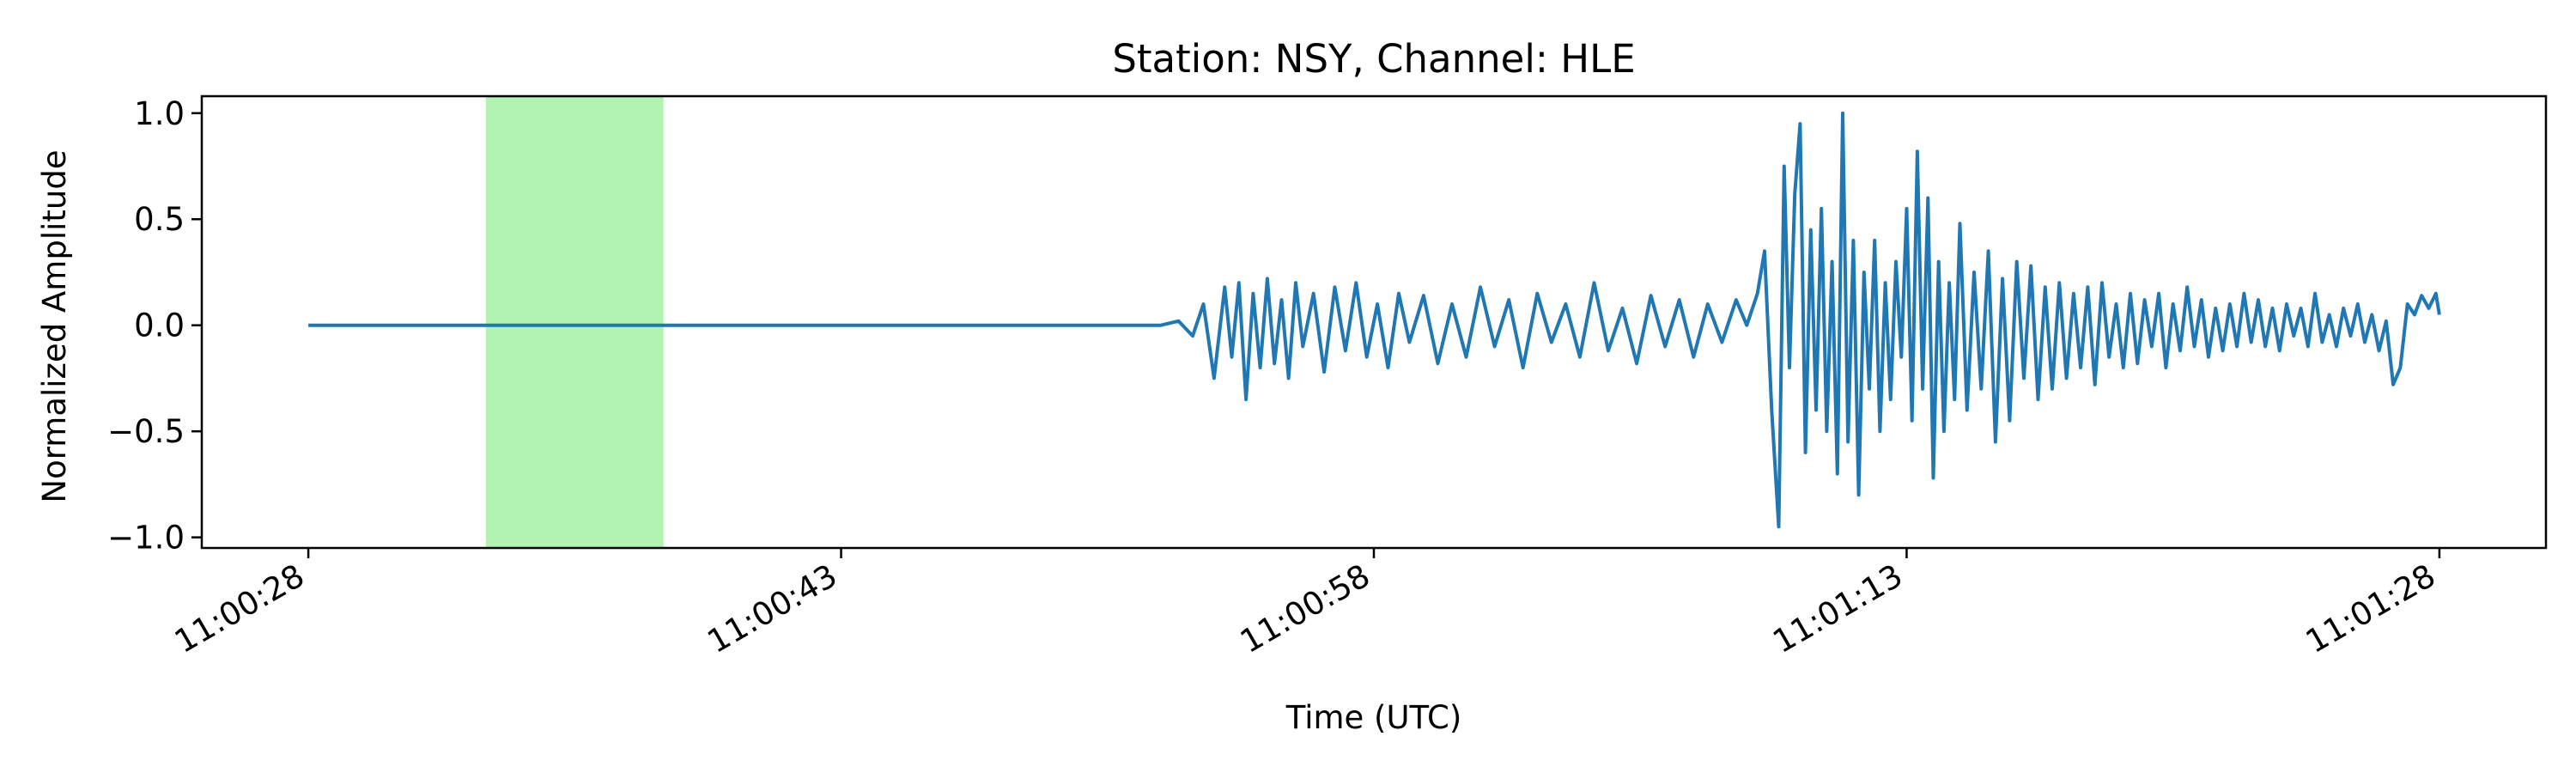 The image size is (2576, 773). What do you see at coordinates (159, 219) in the screenshot?
I see `y-tick-label: 0.5` at bounding box center [159, 219].